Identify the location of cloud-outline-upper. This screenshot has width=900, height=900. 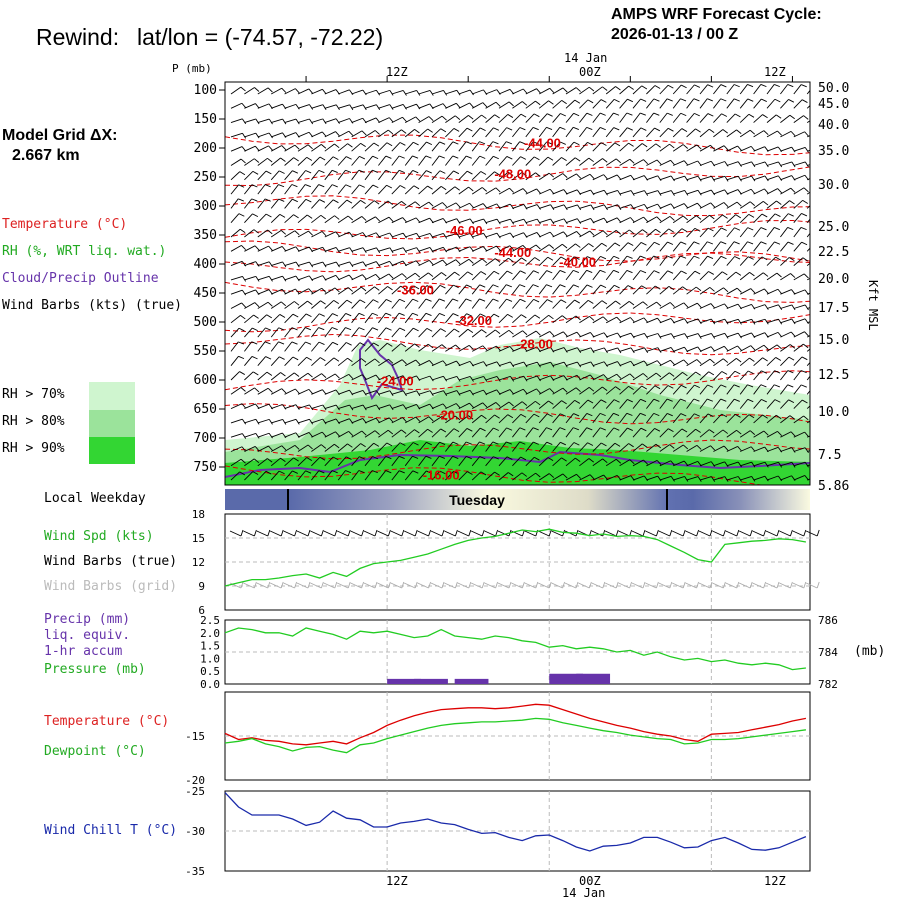
(381, 369).